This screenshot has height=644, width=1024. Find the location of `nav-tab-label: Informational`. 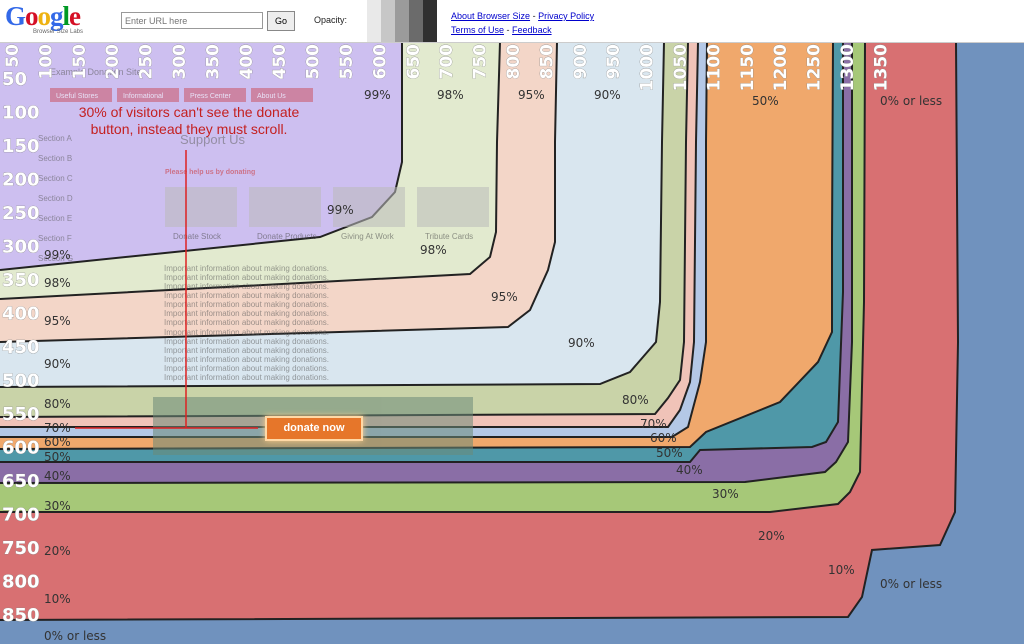

nav-tab-label: Informational is located at coordinates (143, 96).